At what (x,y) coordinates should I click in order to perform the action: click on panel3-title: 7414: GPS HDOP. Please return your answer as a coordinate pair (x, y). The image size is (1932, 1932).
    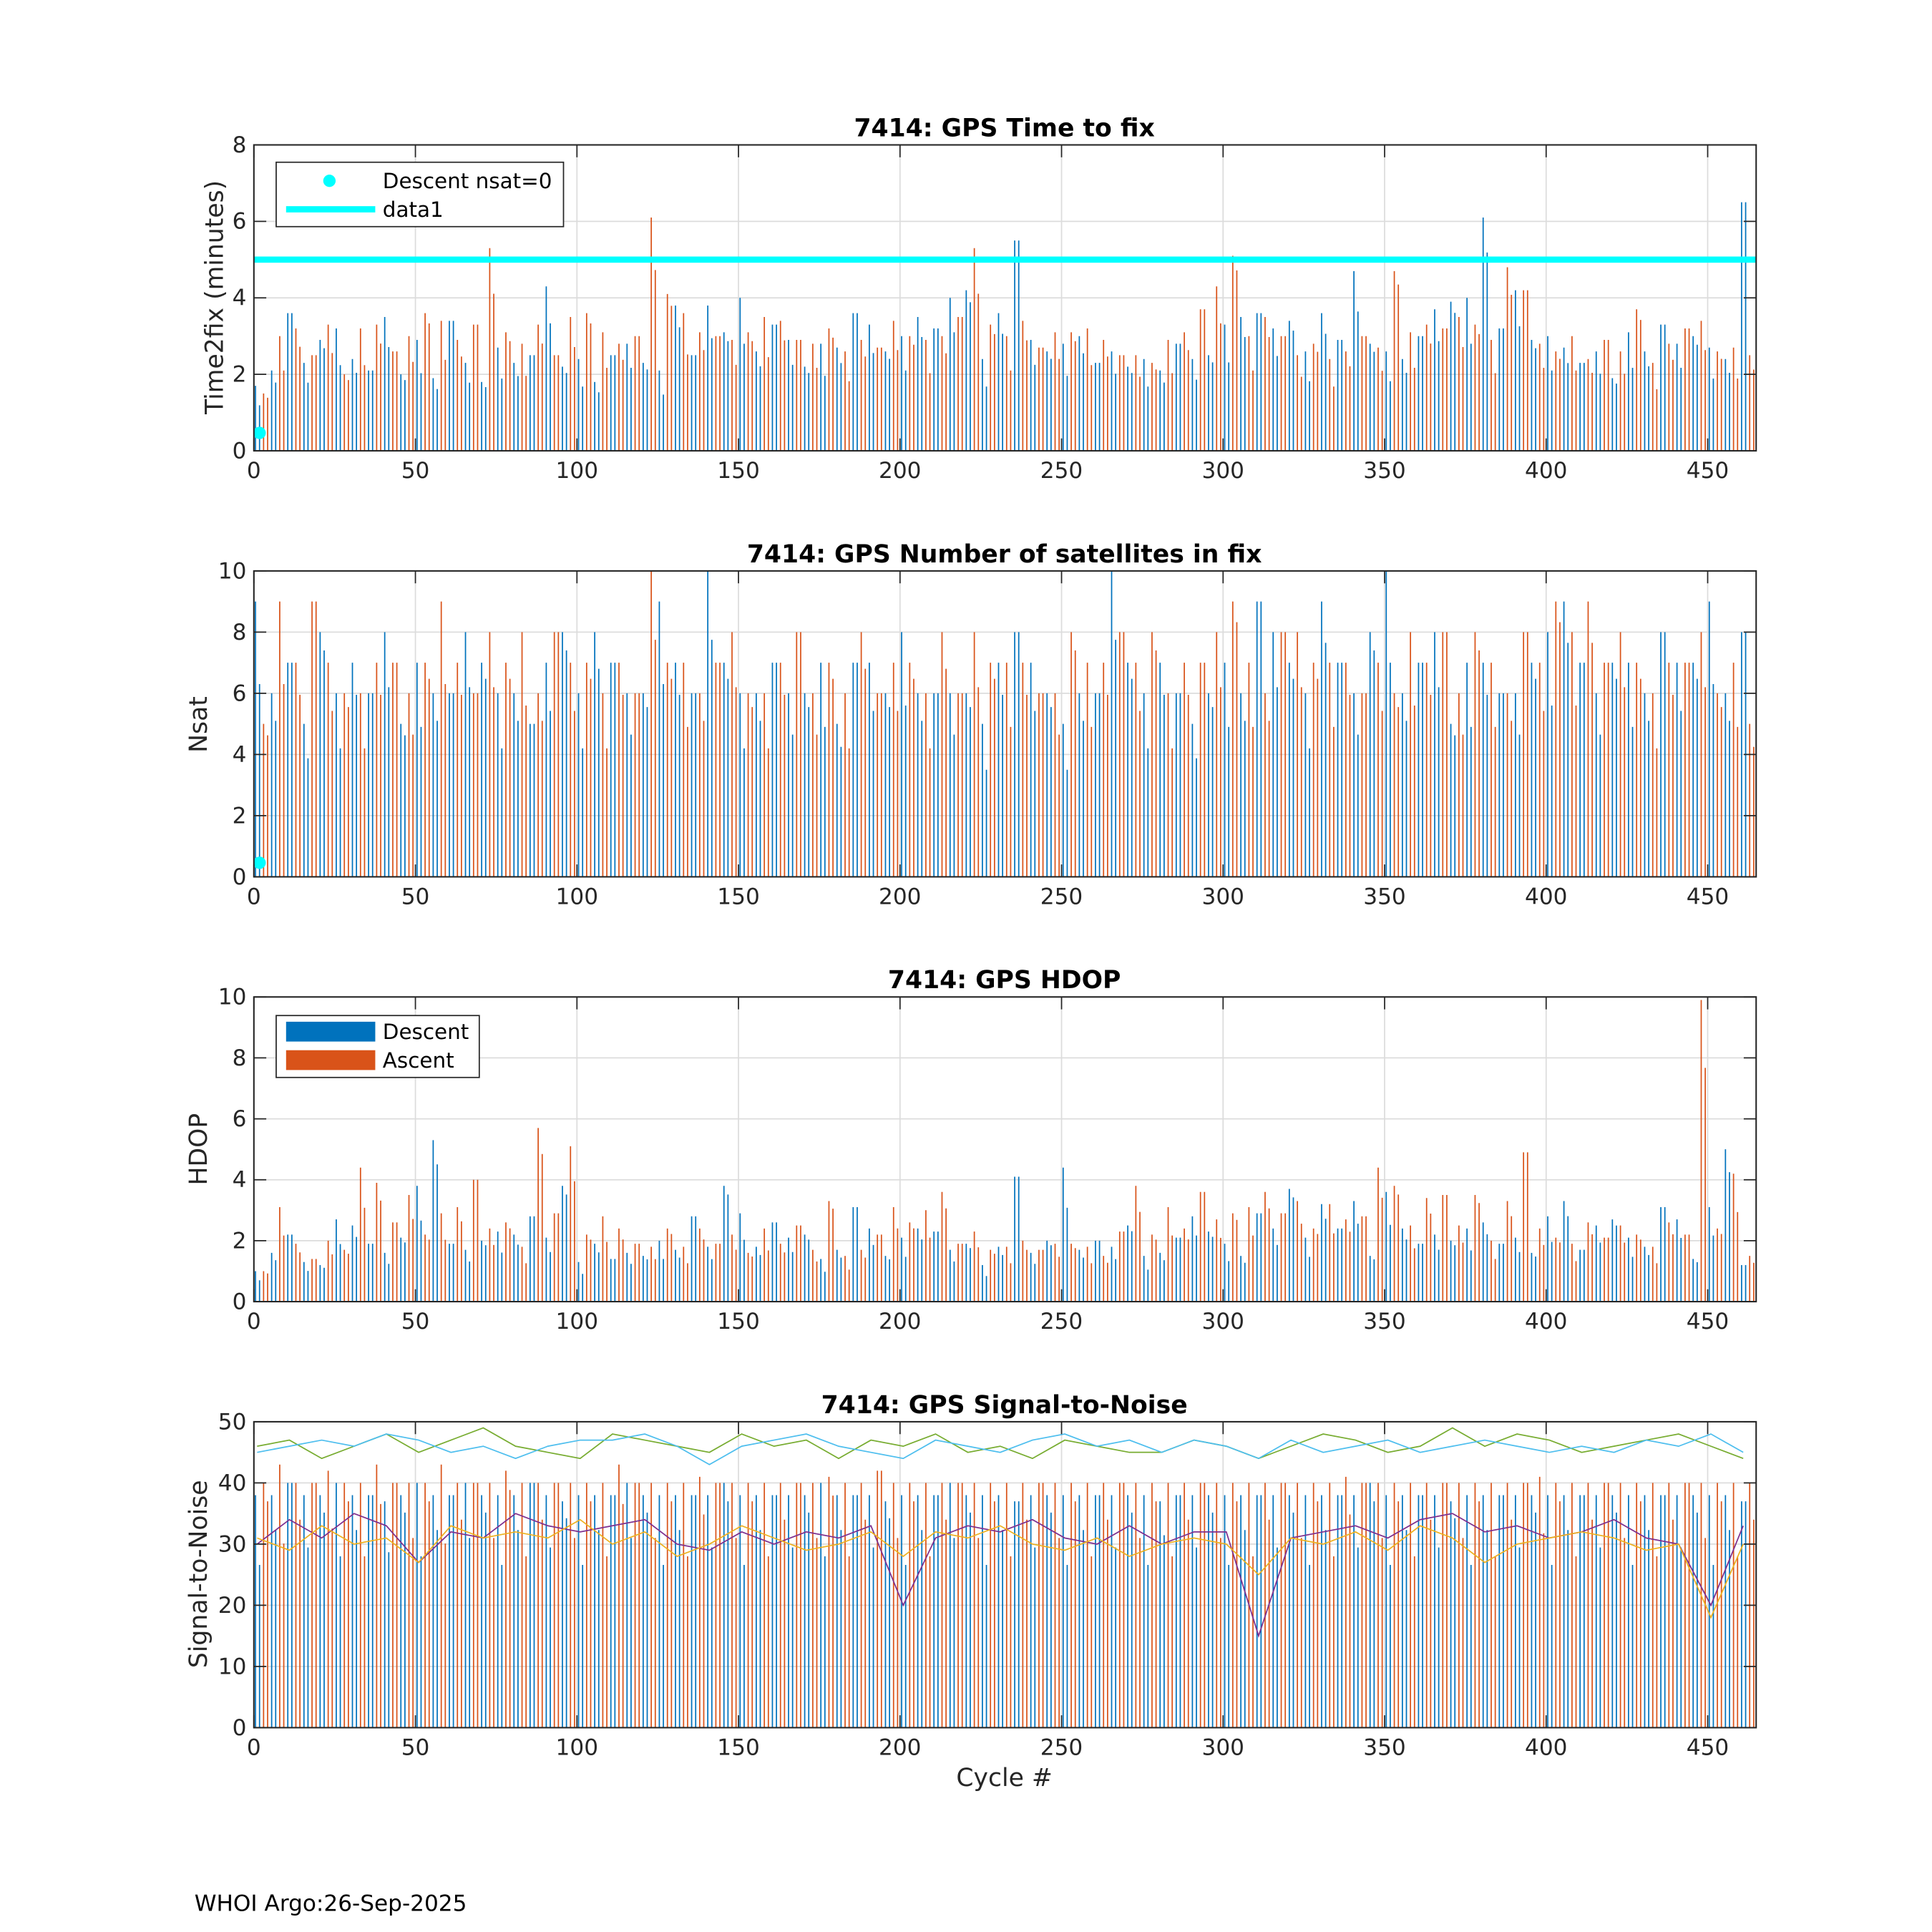
    Looking at the image, I should click on (1004, 981).